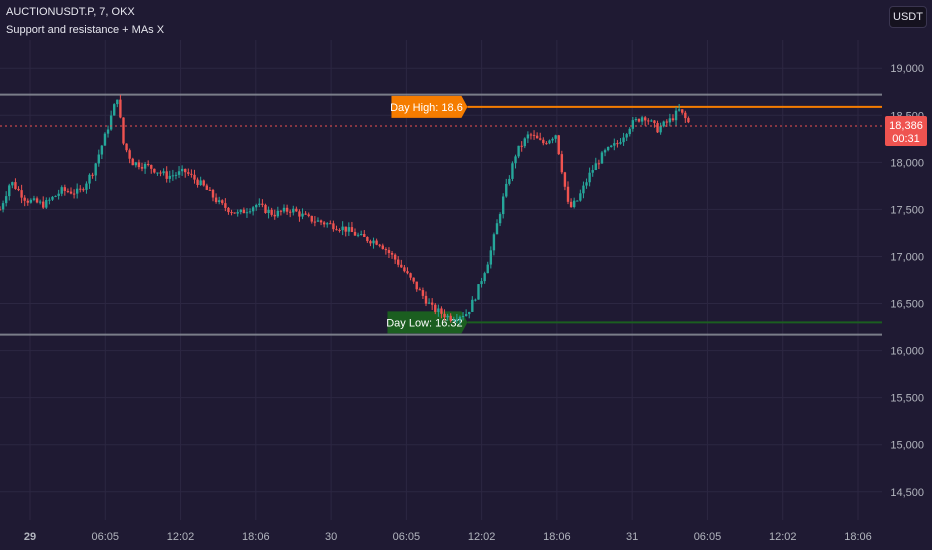 The width and height of the screenshot is (932, 550). I want to click on y-tick-label: 18,000, so click(907, 163).